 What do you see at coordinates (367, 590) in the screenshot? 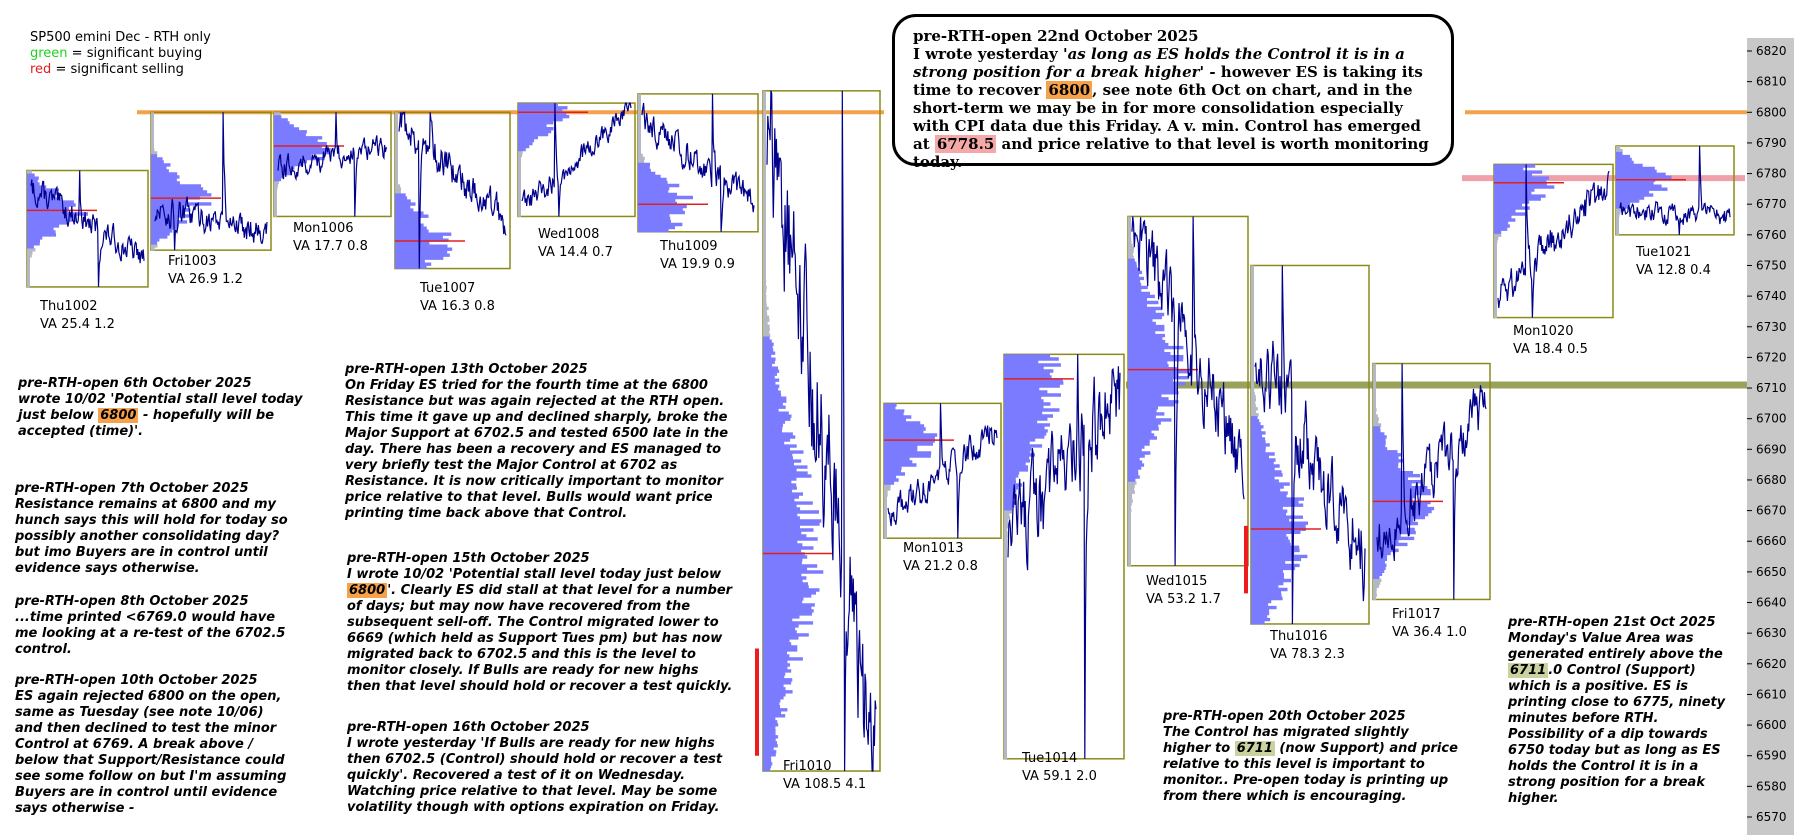
I see `note-oct15-highlight: 6800` at bounding box center [367, 590].